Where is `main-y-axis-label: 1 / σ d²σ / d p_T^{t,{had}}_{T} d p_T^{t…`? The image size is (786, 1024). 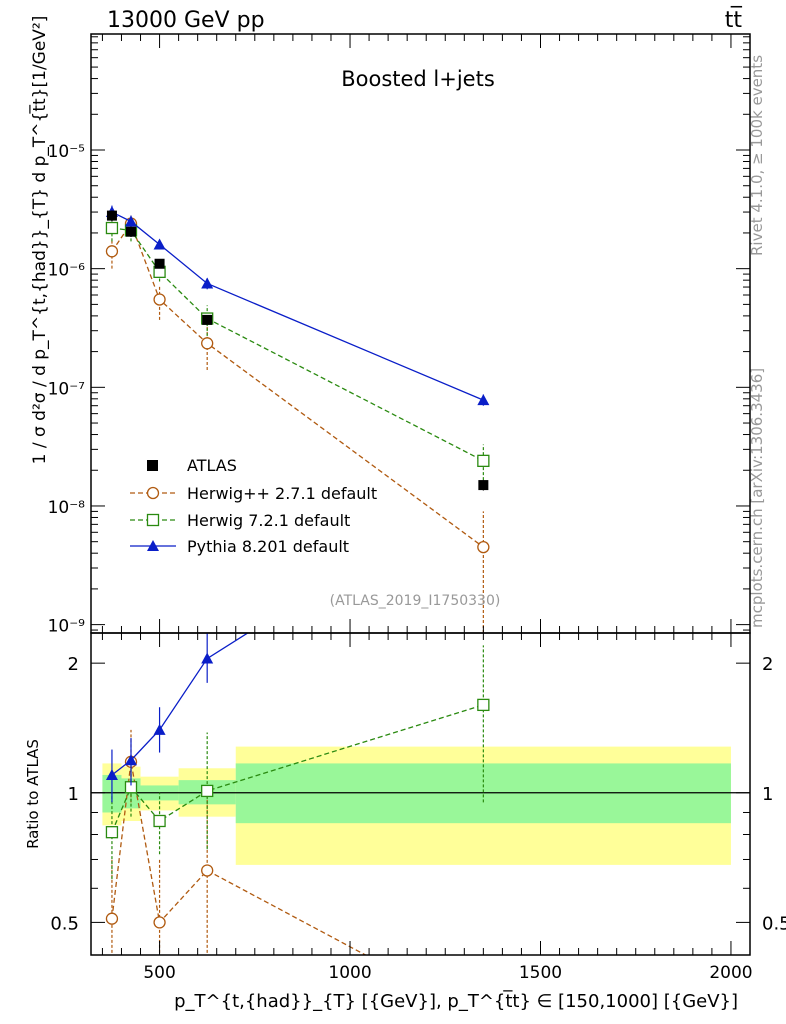
main-y-axis-label: 1 / σ d²σ / d p_T^{t,{had}}_{T} d p_T^{t… is located at coordinates (39, 240).